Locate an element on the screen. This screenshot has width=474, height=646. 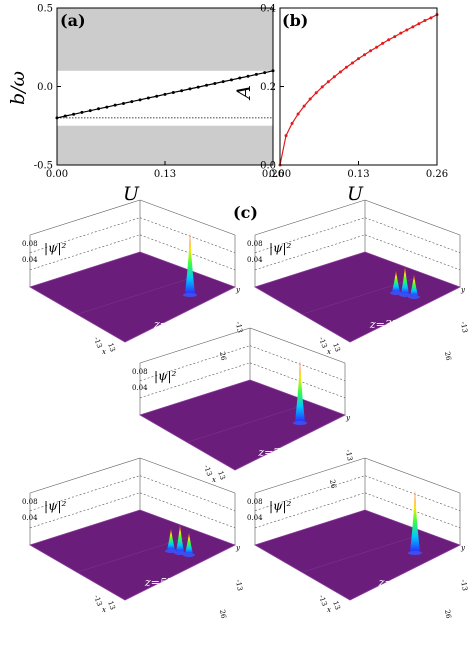
series-points is located at coordinates (358, 90).